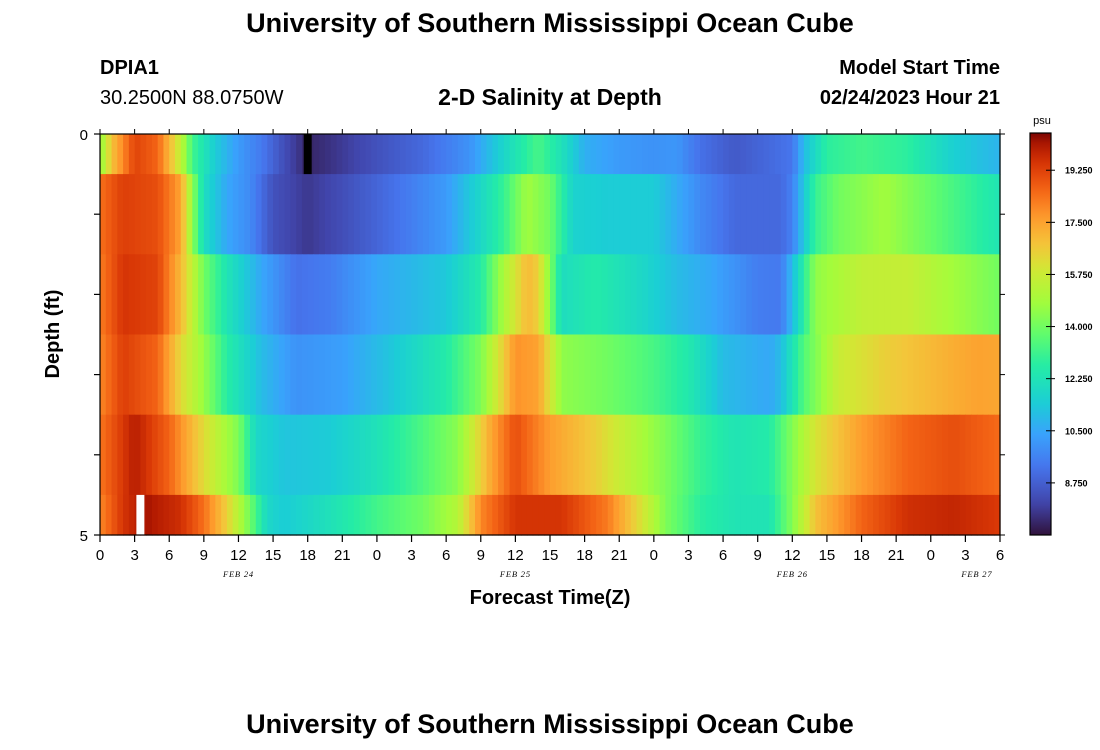 The width and height of the screenshot is (1100, 750). I want to click on x-tick-label: 18, so click(584, 555).